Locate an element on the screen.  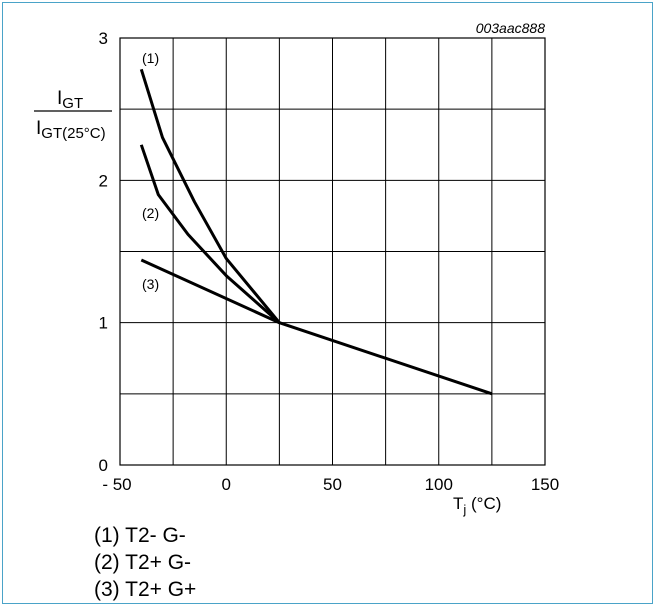
svg-text: IGT(25°C) is located at coordinates (71, 130).